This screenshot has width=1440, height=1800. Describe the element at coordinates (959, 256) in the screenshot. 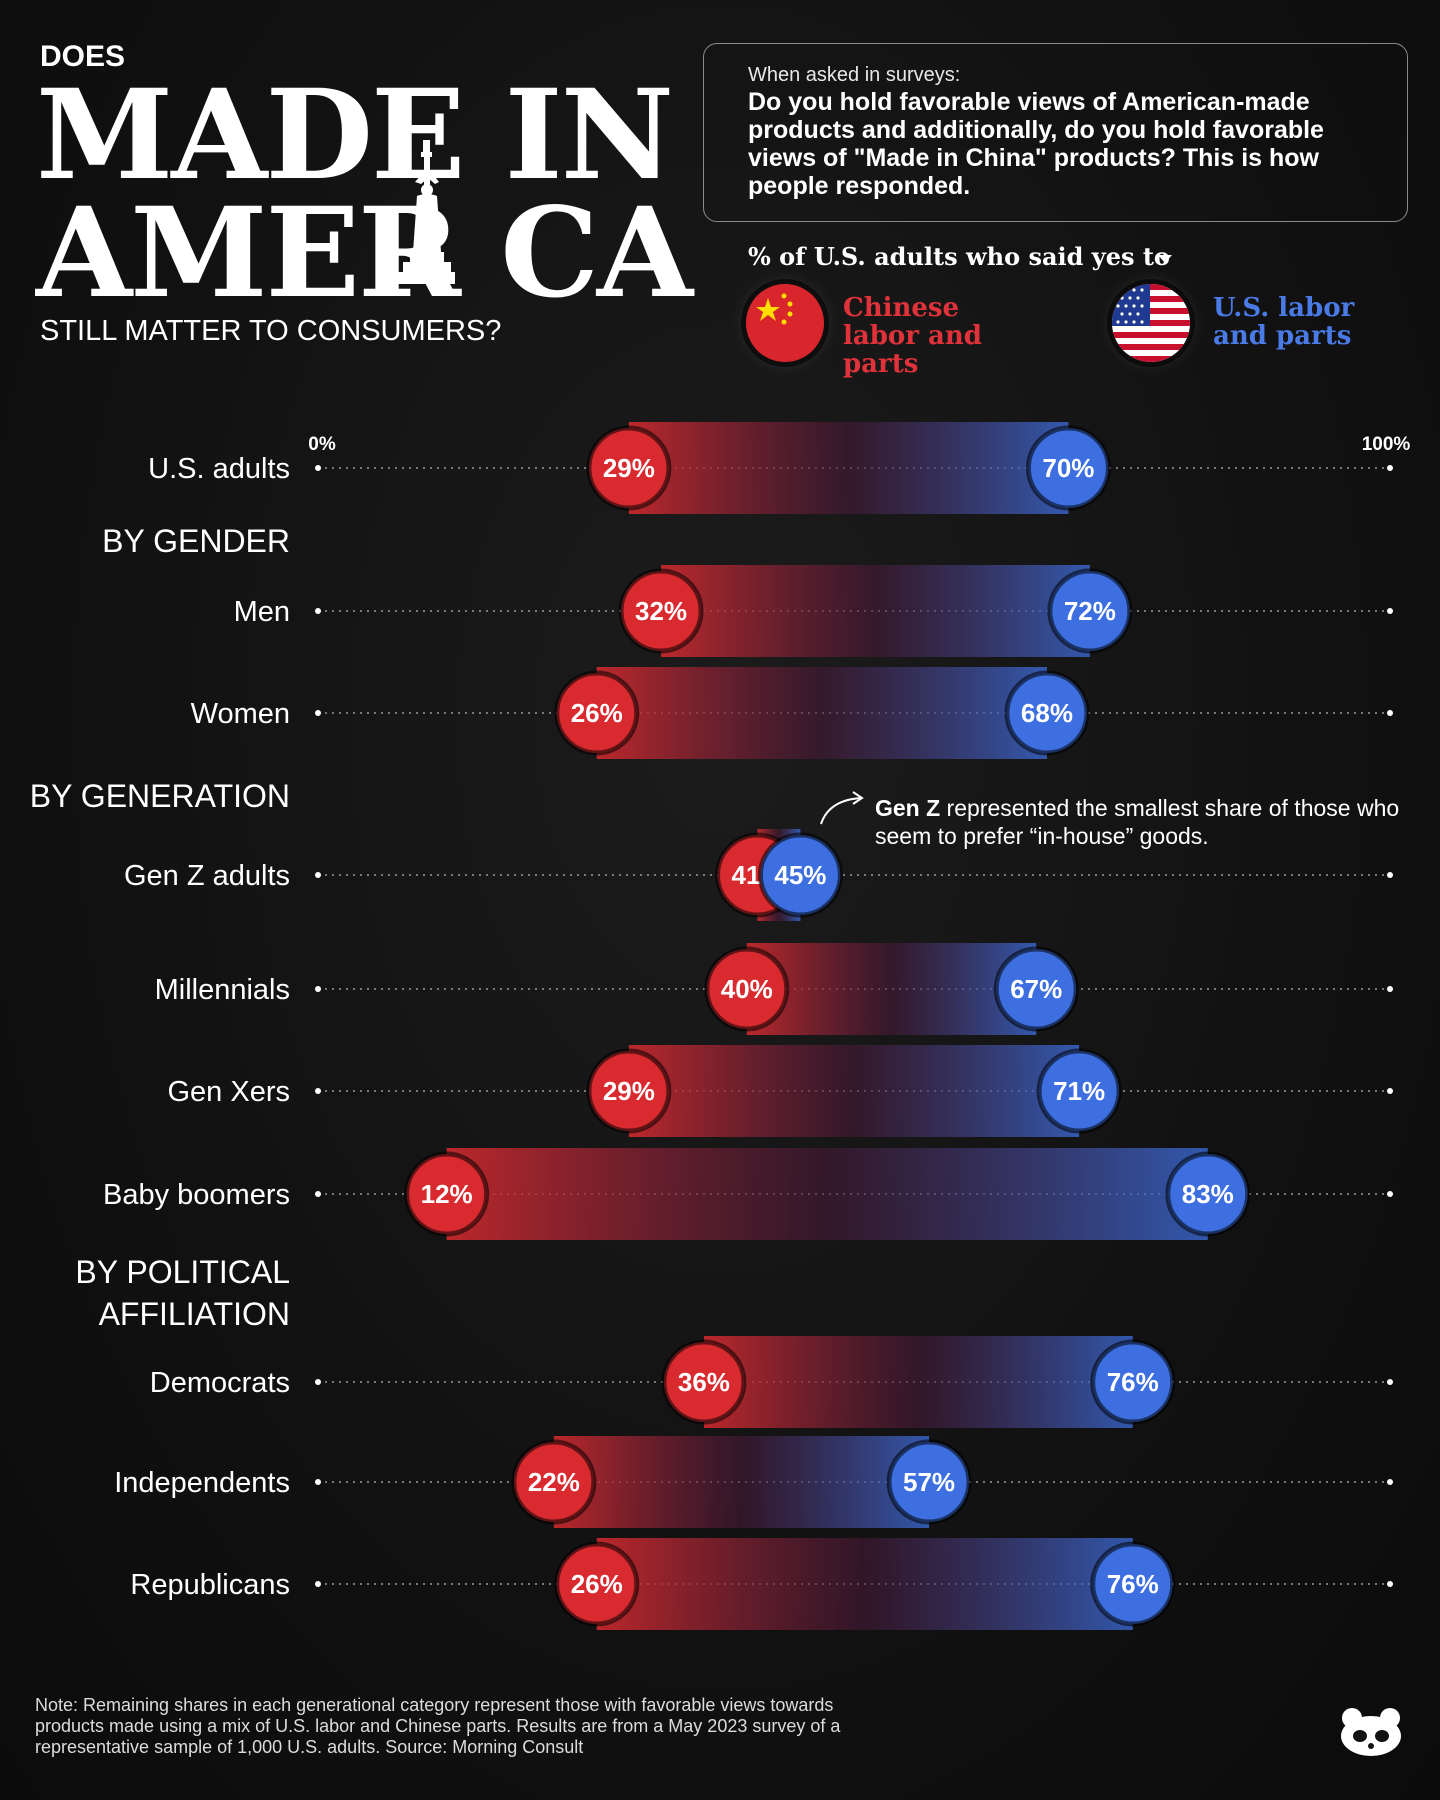

I see `legend-title: % of U.S. adults who said yes to` at that location.